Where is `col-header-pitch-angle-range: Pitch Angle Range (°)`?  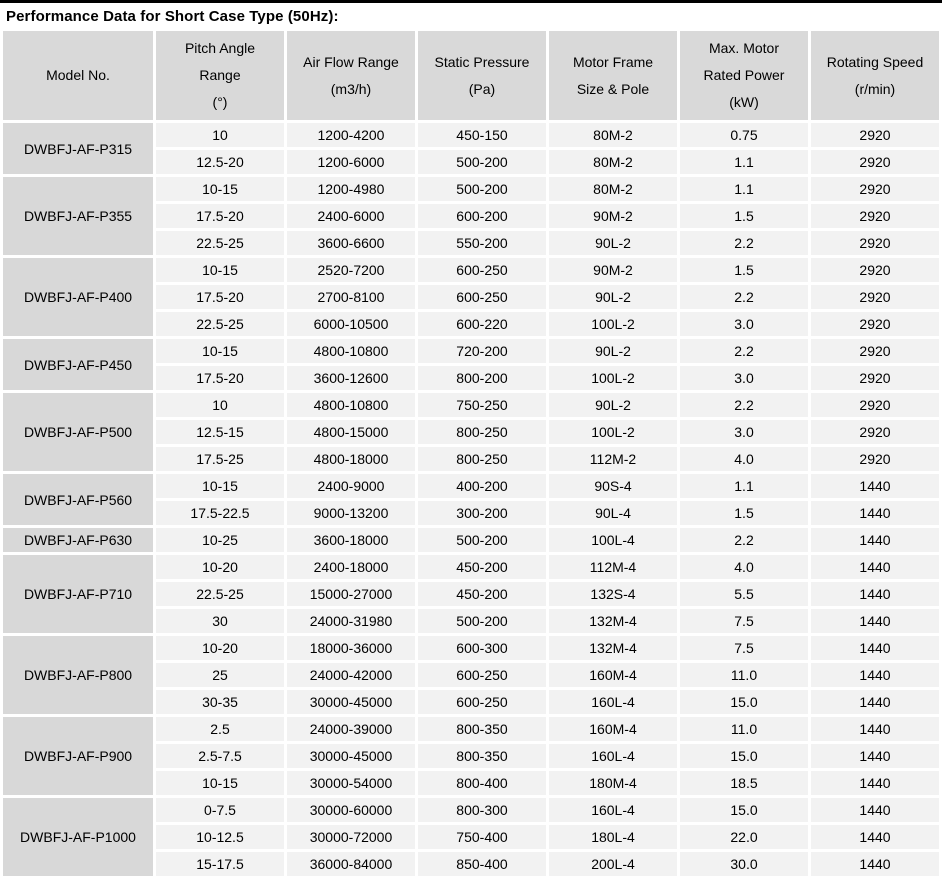
col-header-pitch-angle-range: Pitch Angle Range (°) is located at coordinates (220, 75).